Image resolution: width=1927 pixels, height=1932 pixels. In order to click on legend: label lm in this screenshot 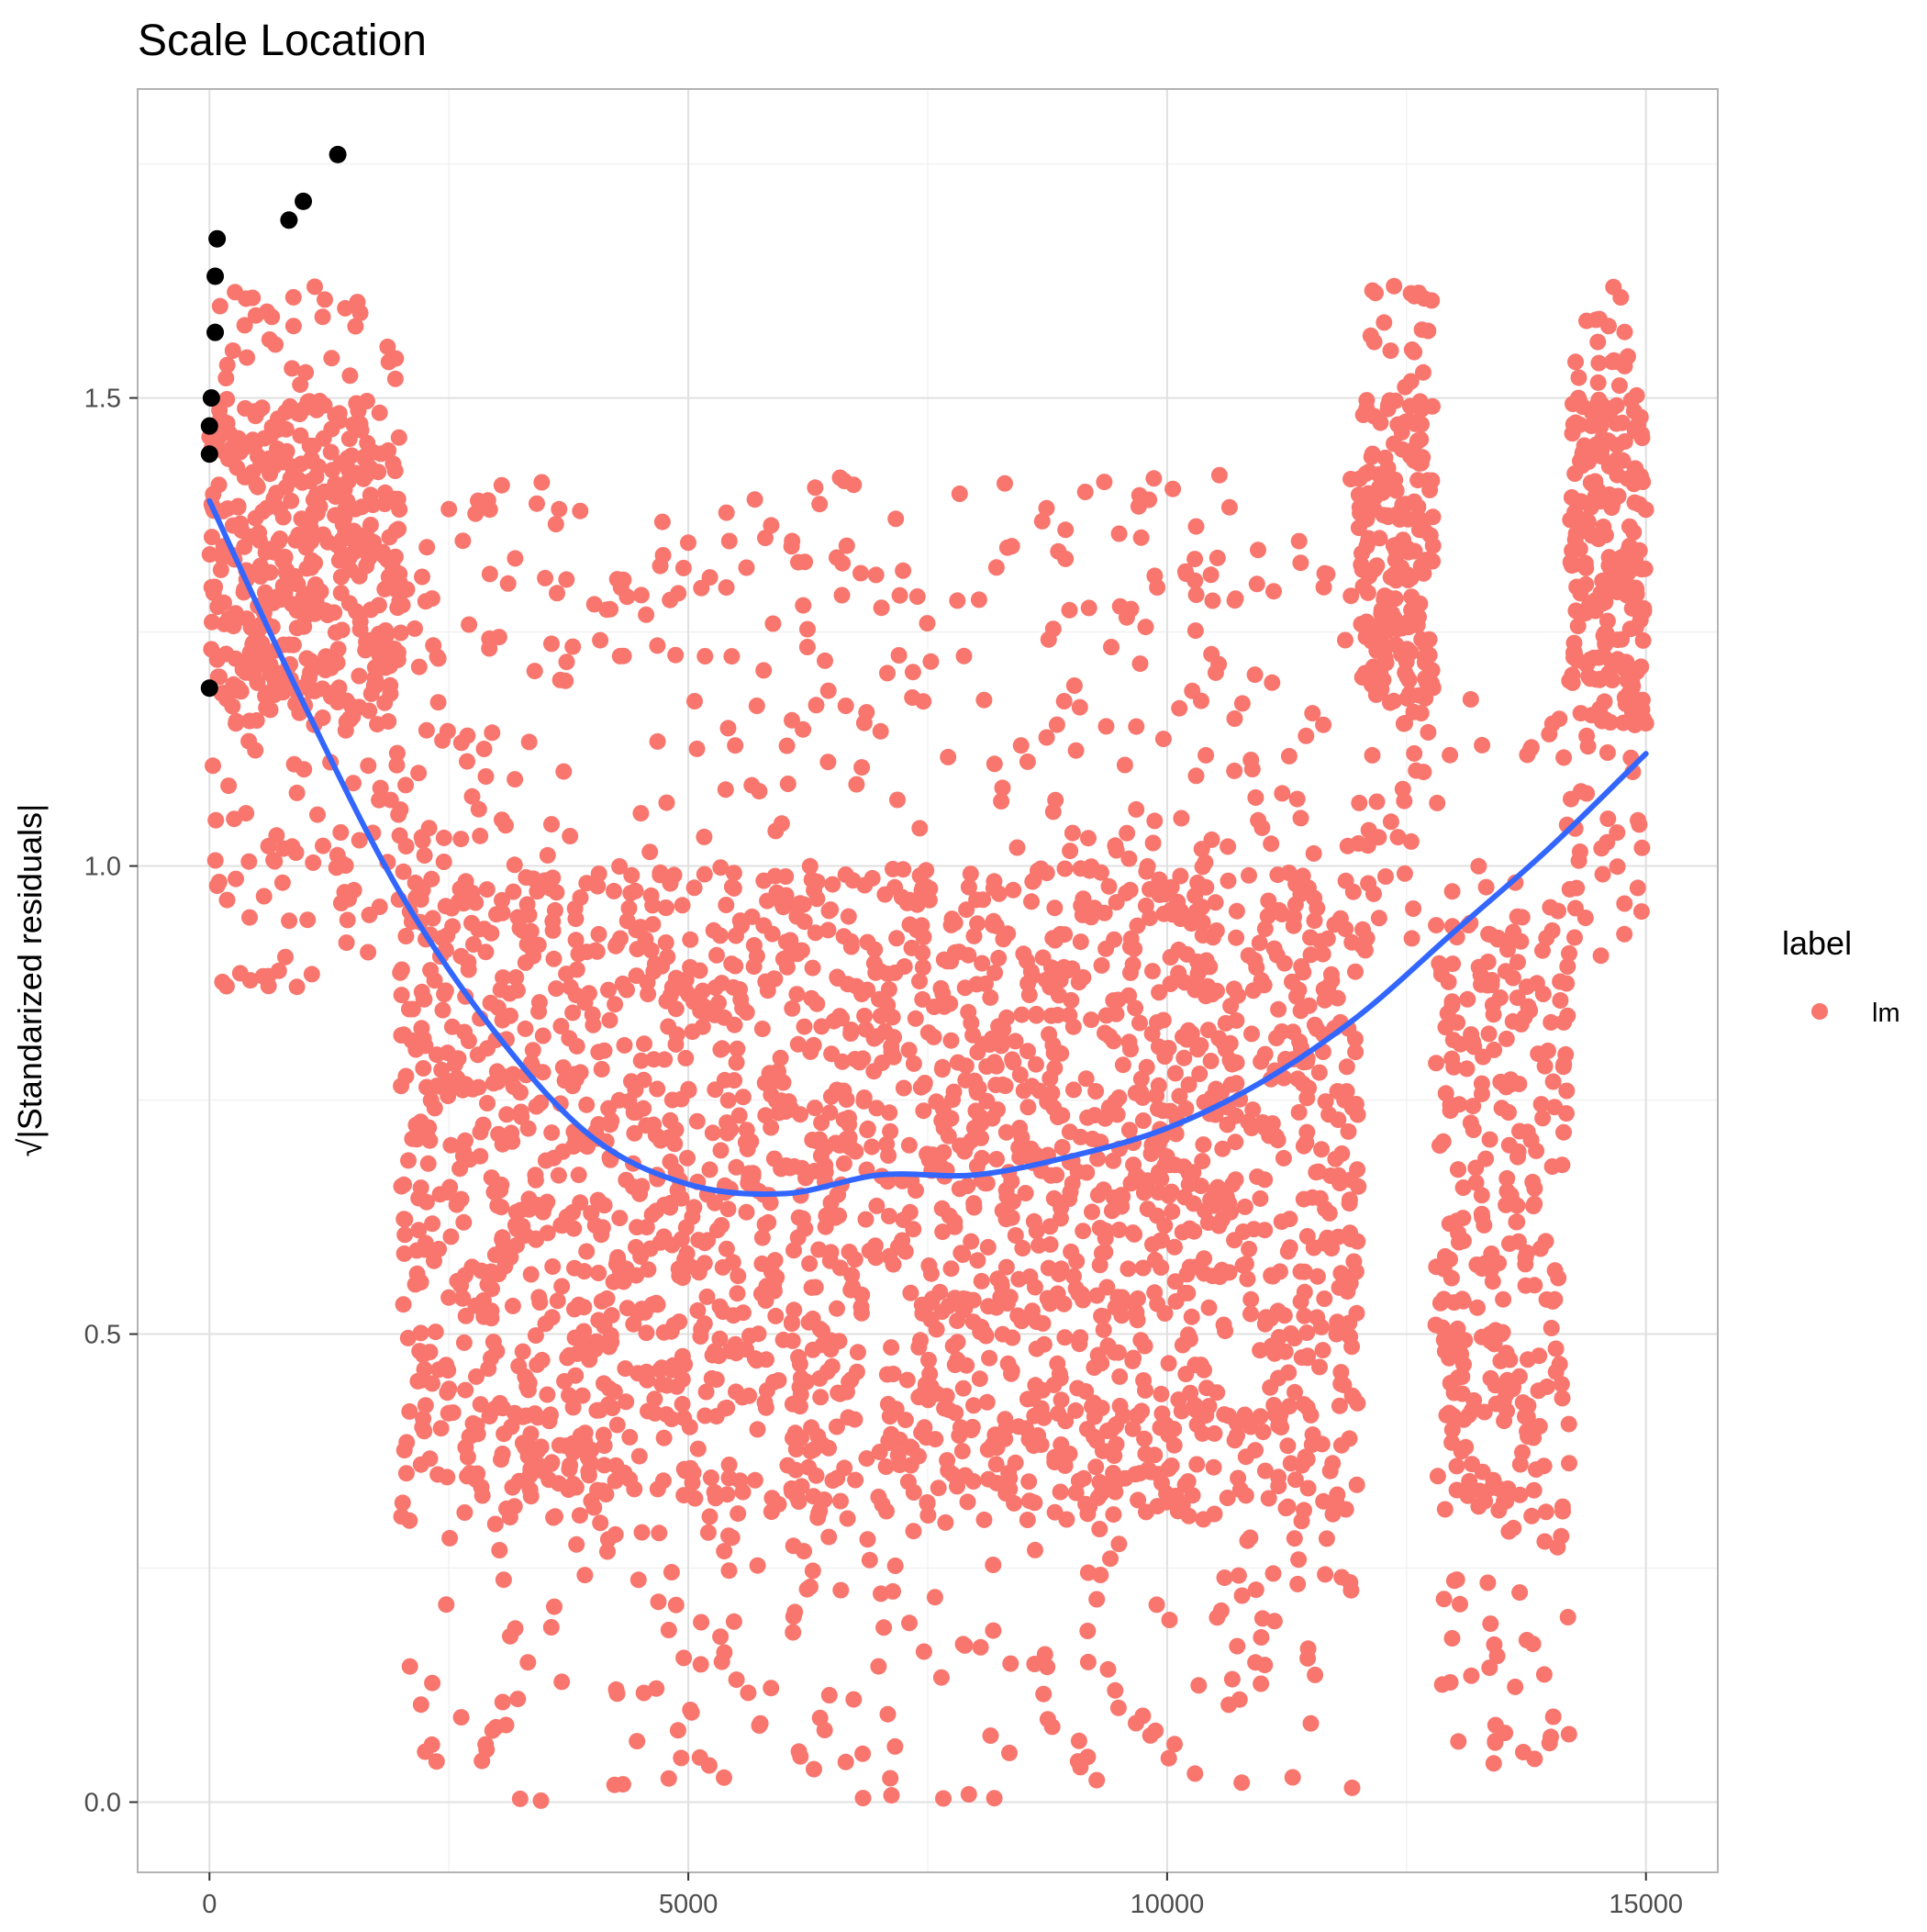, I will do `click(1841, 976)`.